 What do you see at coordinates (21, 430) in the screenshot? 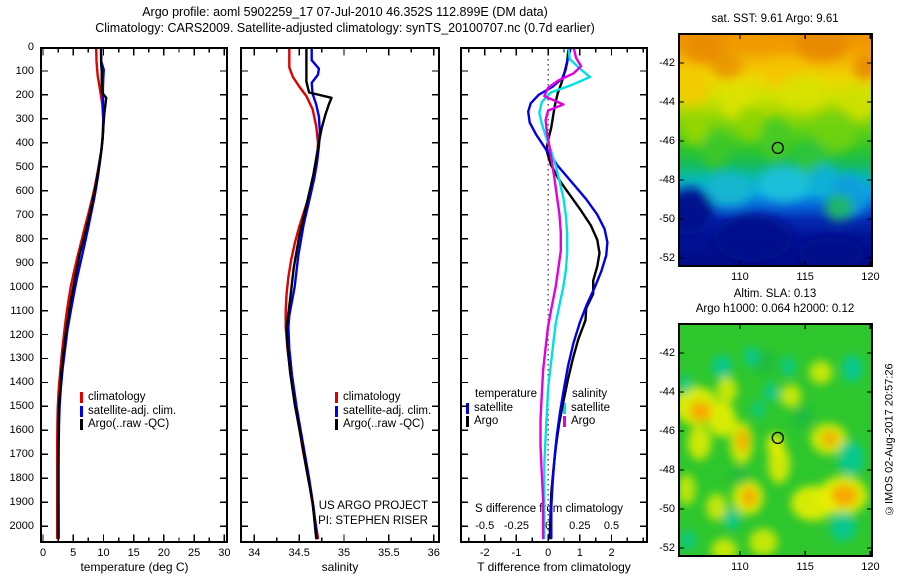
I see `depth-tick-label: 1600` at bounding box center [21, 430].